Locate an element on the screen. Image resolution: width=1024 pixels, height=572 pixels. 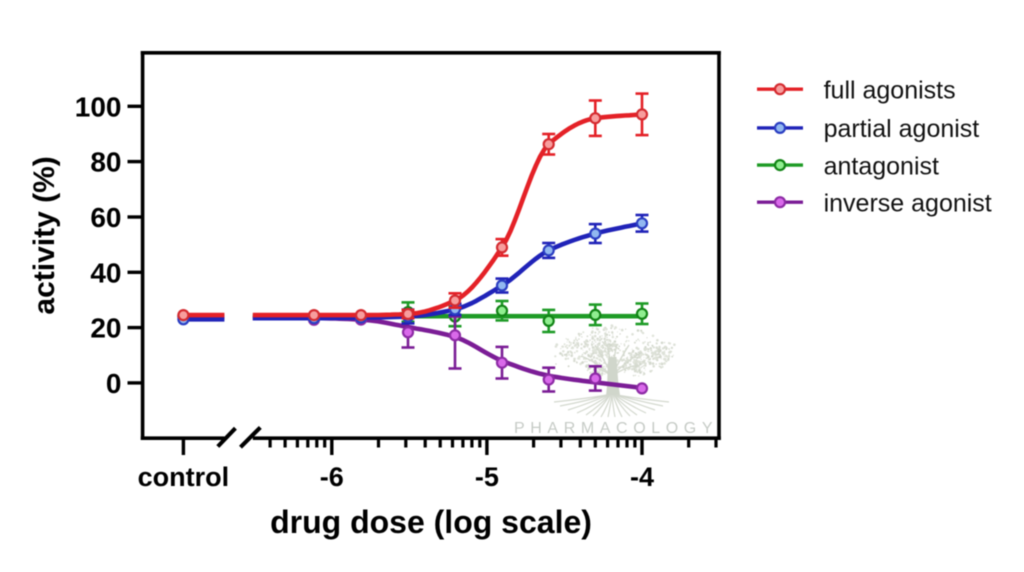
svg-text: -6 is located at coordinates (332, 477).